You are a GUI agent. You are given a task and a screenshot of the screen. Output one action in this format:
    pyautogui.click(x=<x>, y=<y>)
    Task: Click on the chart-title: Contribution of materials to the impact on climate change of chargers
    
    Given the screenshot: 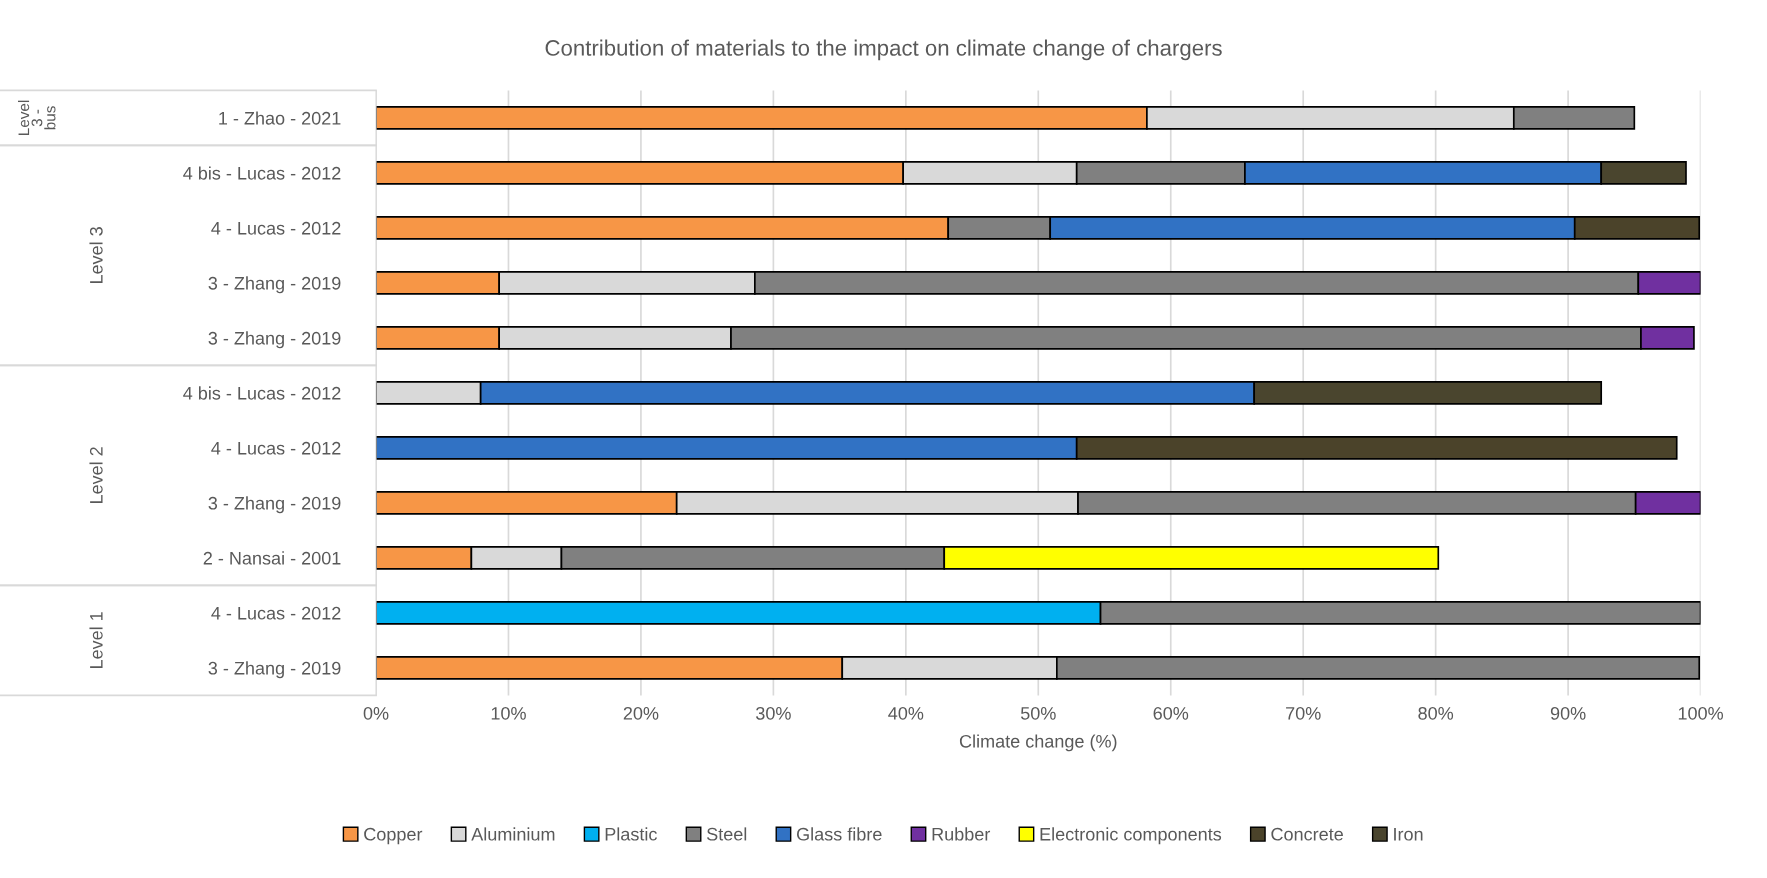 What is the action you would take?
    pyautogui.click(x=883, y=50)
    